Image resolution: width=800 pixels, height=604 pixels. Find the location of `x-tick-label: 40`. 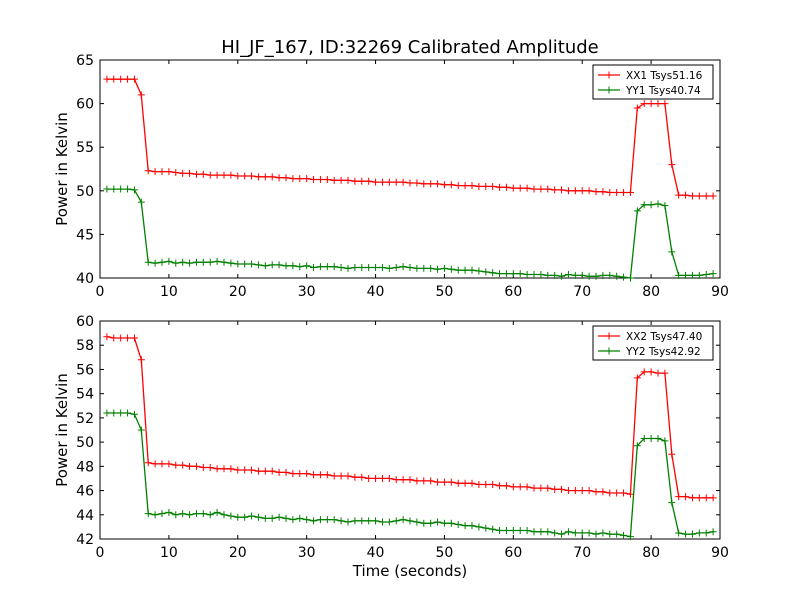

x-tick-label: 40 is located at coordinates (376, 292).